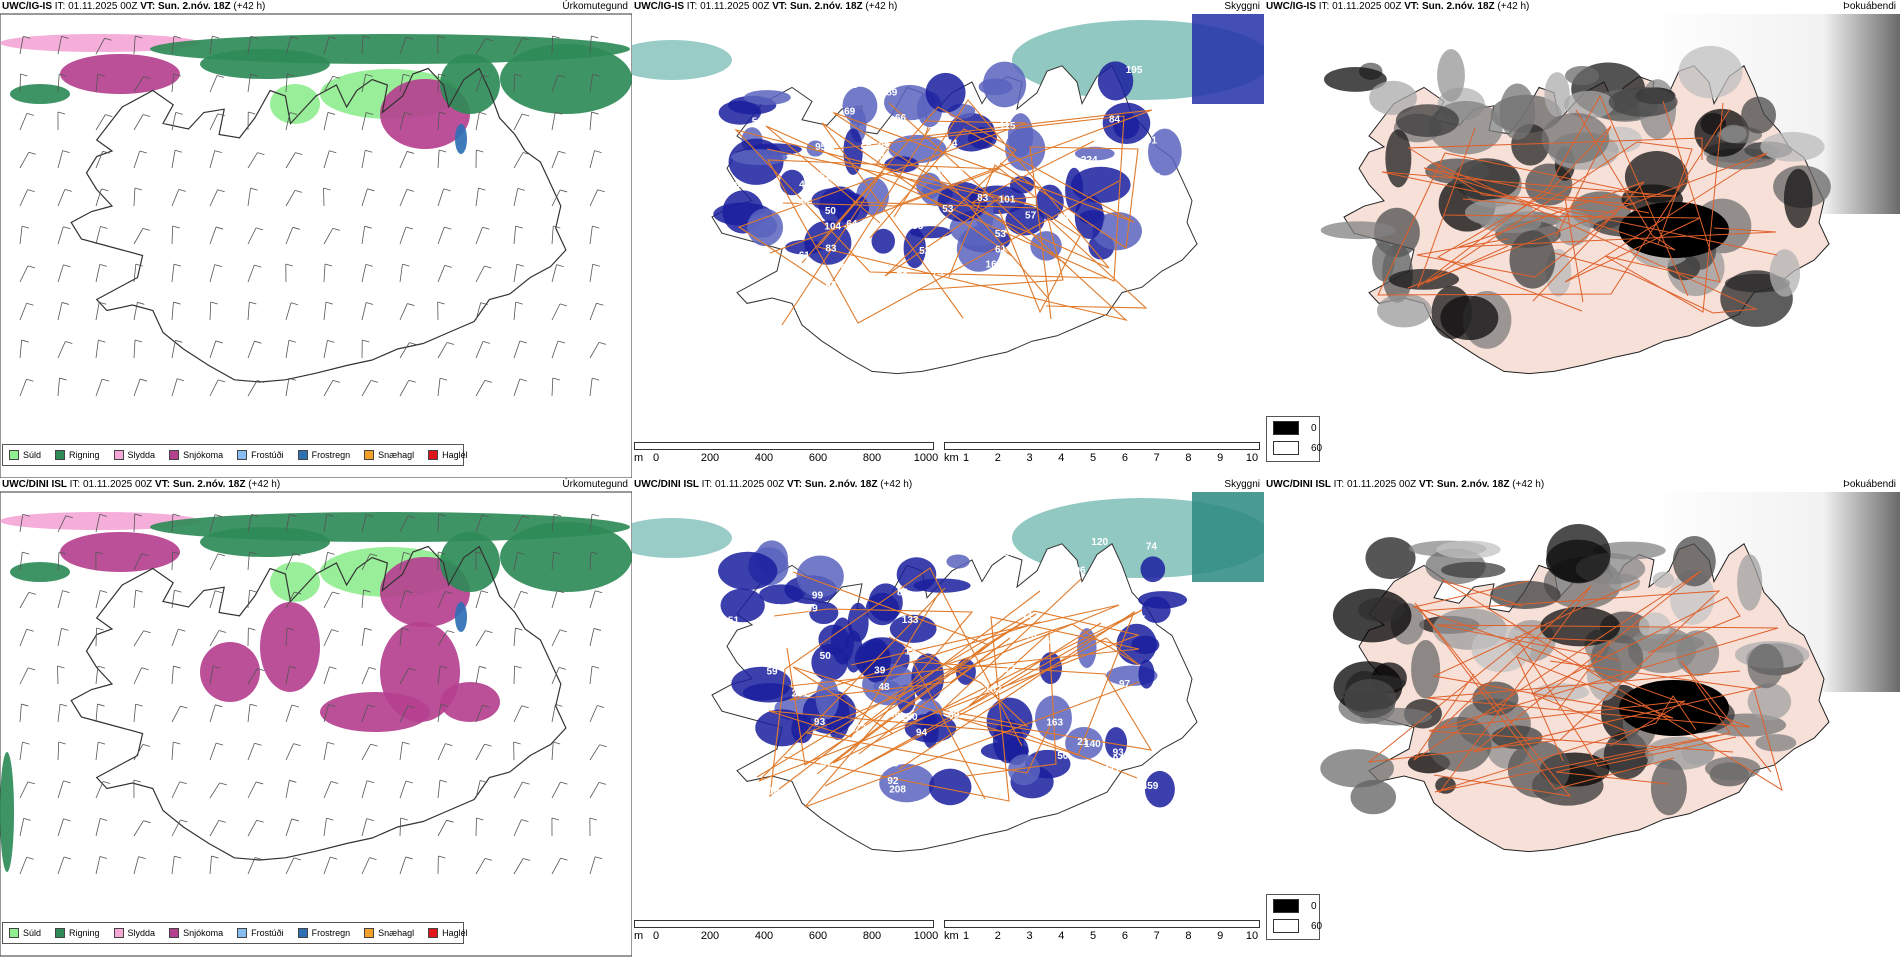 The width and height of the screenshot is (1900, 958). I want to click on cloud-base-label: 73, so click(1032, 635).